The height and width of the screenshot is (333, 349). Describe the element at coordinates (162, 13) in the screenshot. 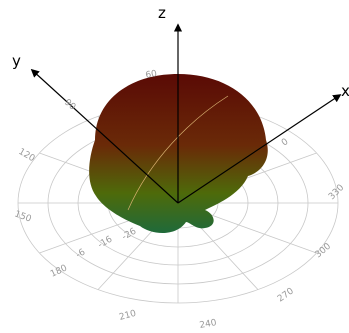

I see `z-label: z` at that location.